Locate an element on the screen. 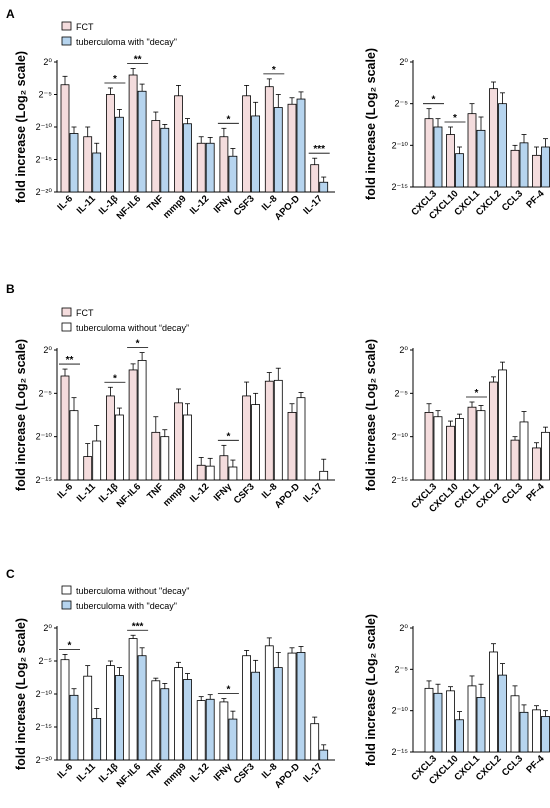  category-label: IL-6 is located at coordinates (65, 203).